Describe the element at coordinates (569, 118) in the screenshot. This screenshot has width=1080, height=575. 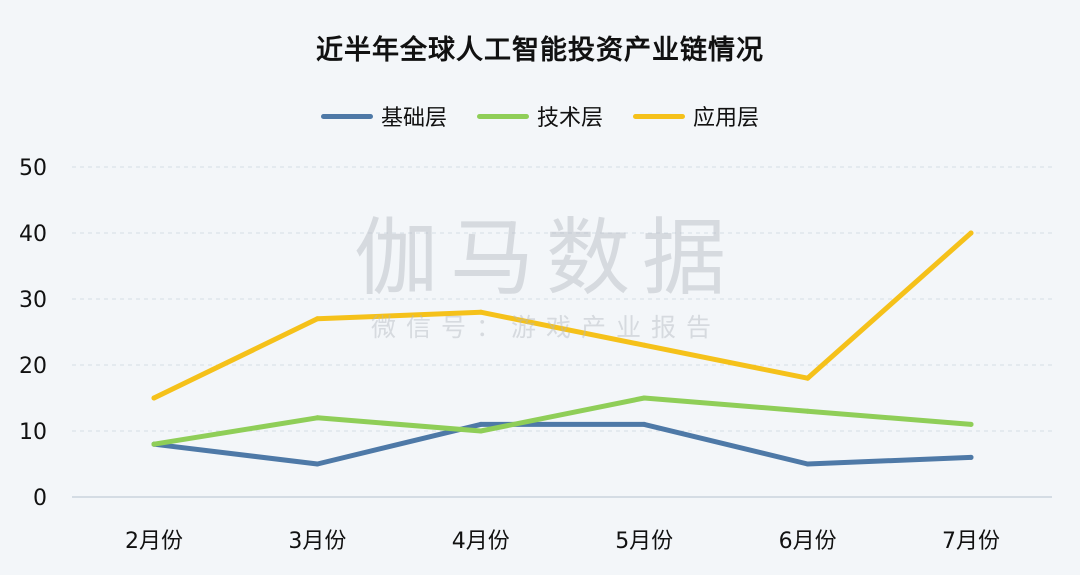
I see `legend-label-jishuceng: 技术层` at that location.